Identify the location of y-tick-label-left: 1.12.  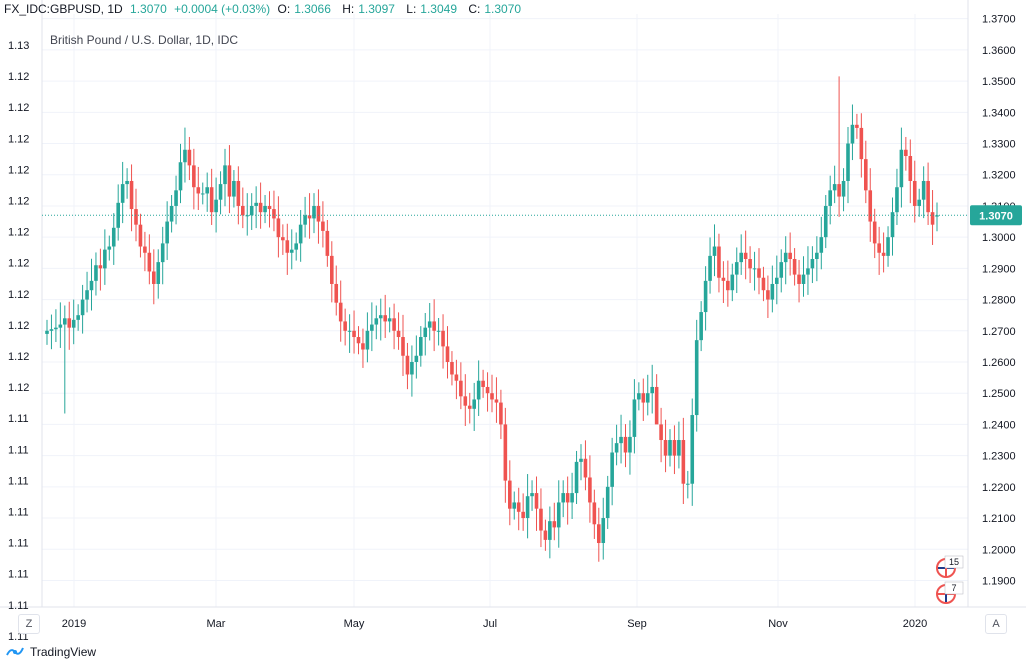
(18, 388).